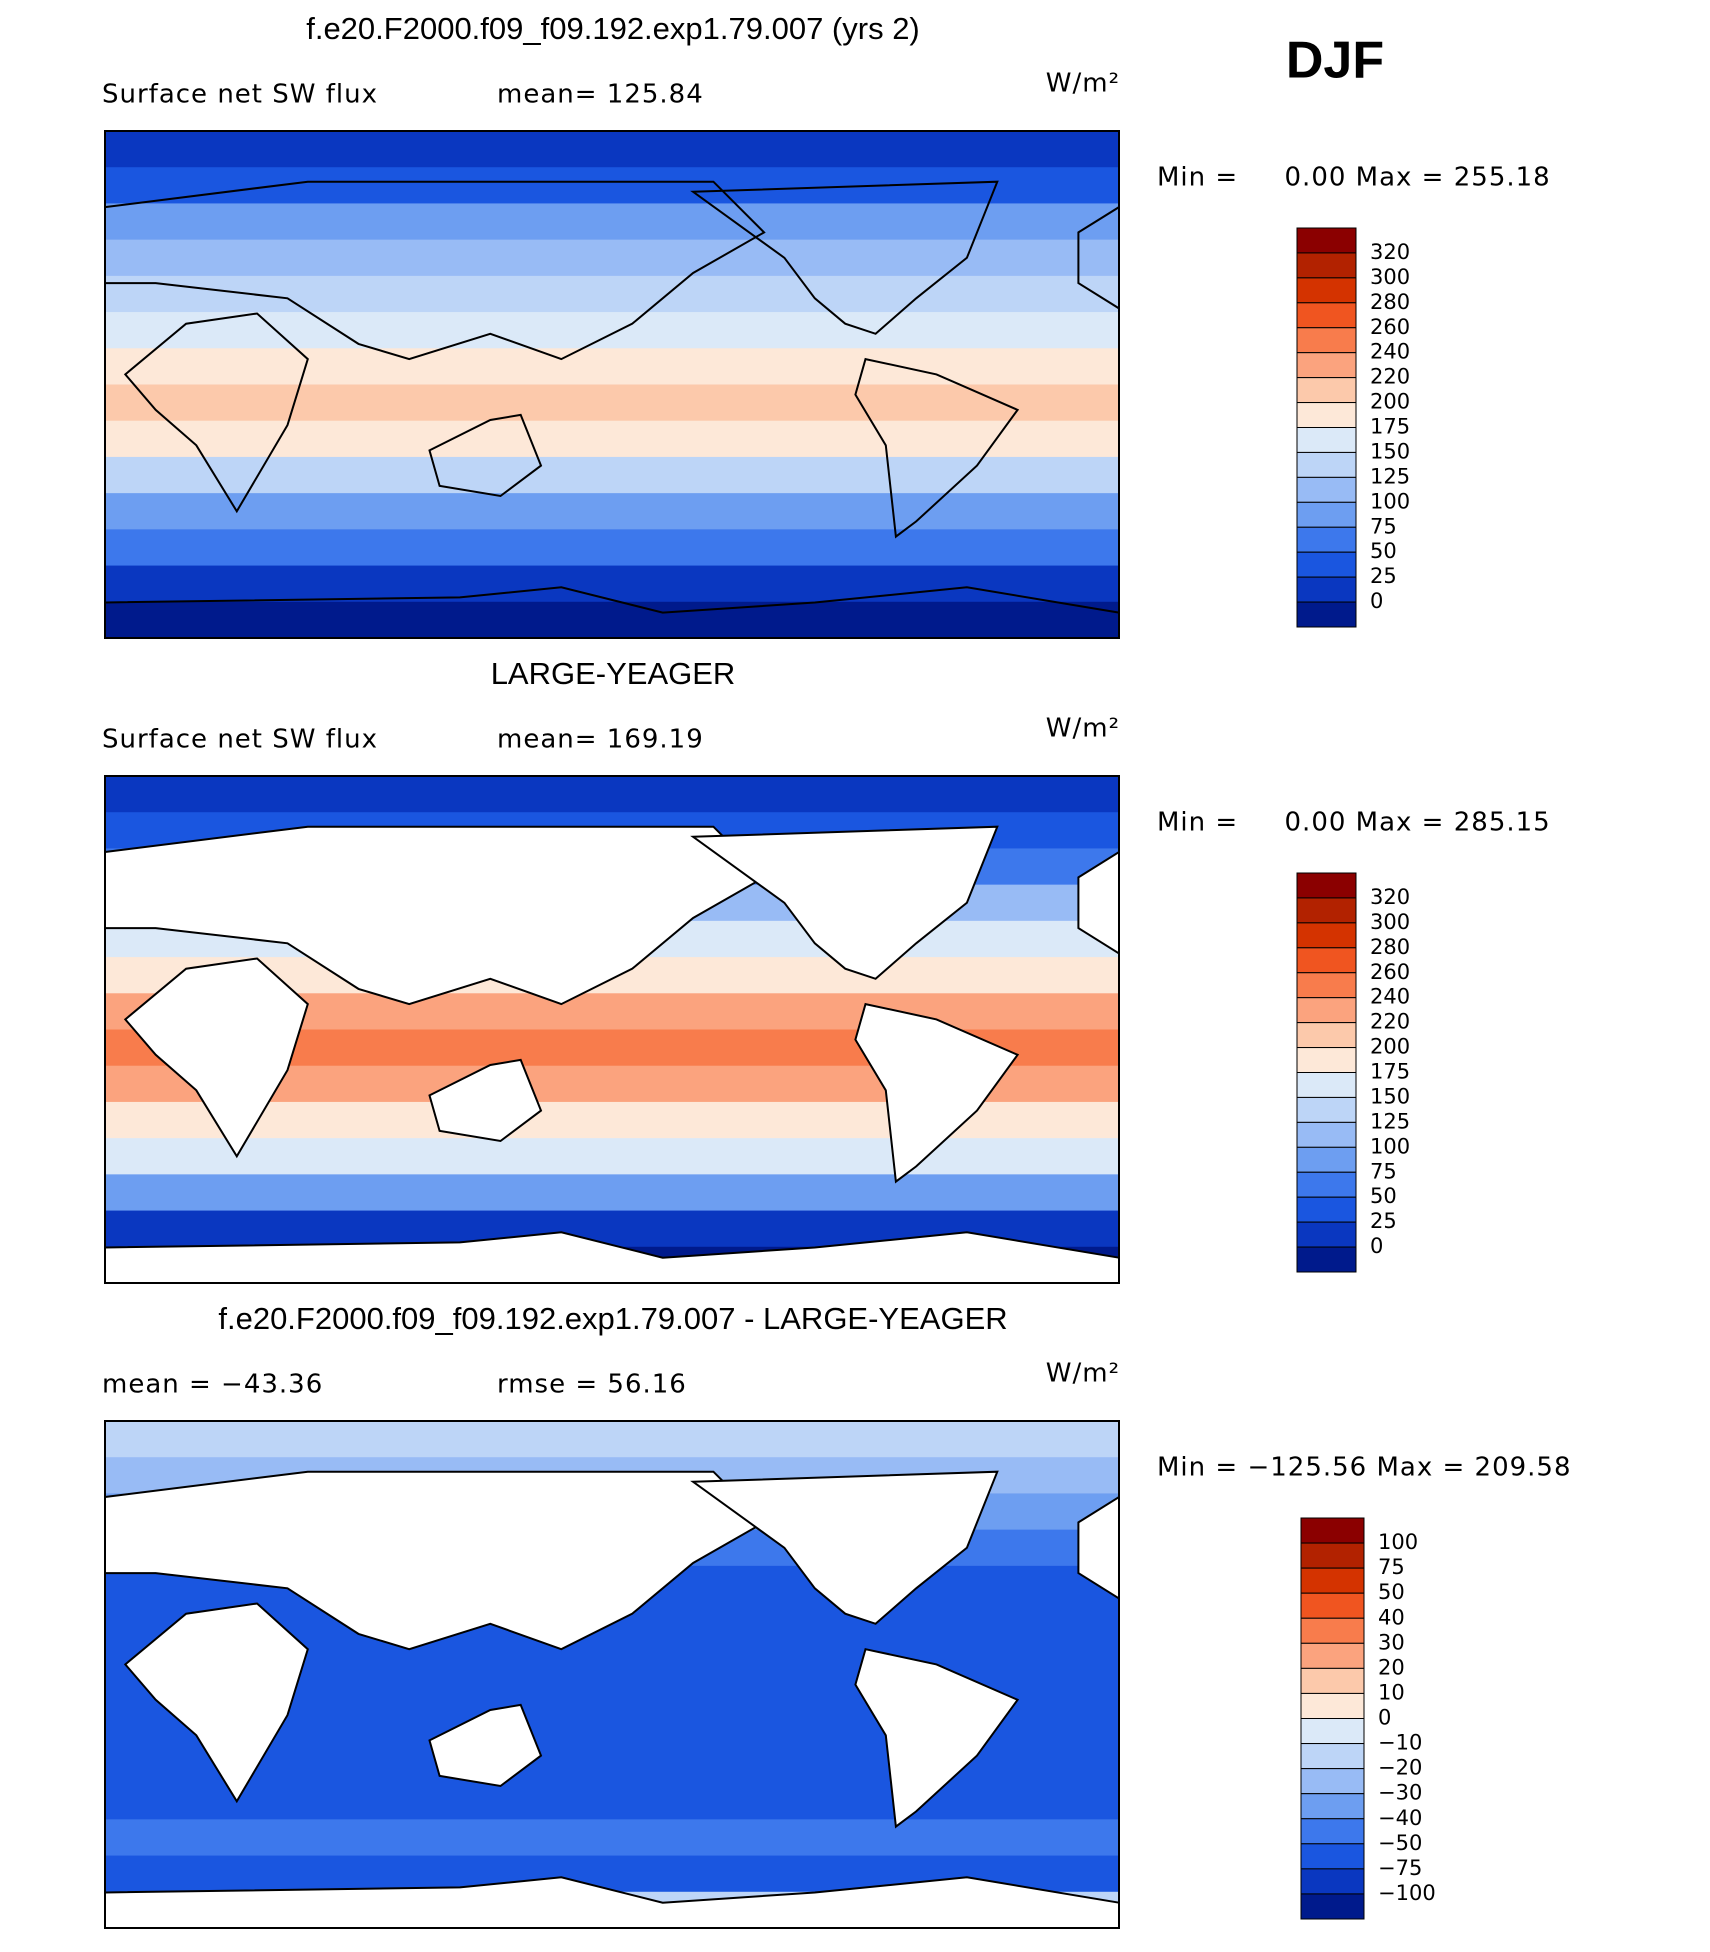 This screenshot has width=1710, height=1952. Describe the element at coordinates (1391, 1642) in the screenshot. I see `colorbar-label: 30` at that location.